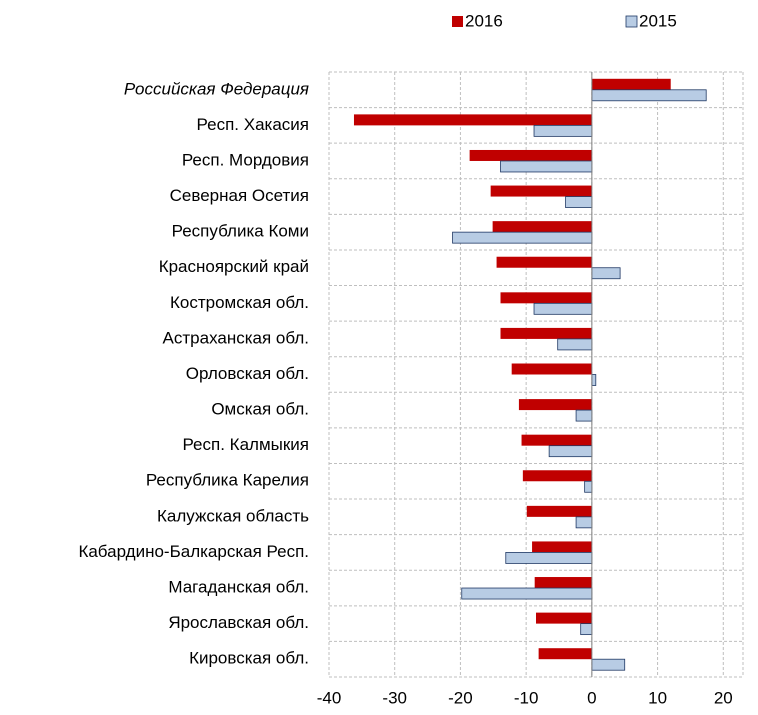 The image size is (758, 715). What do you see at coordinates (460, 697) in the screenshot?
I see `x-tick-label: -20` at bounding box center [460, 697].